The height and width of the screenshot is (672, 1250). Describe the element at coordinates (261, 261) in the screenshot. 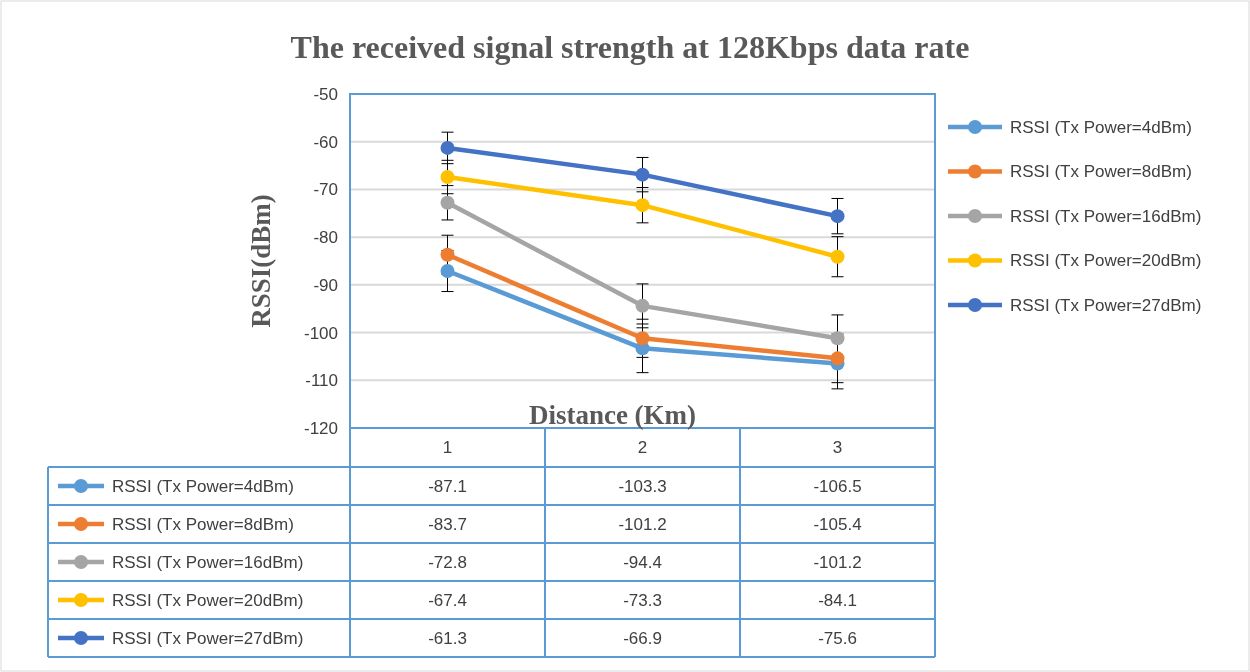

I see `y-axis-title: RSSI(dBm)` at that location.